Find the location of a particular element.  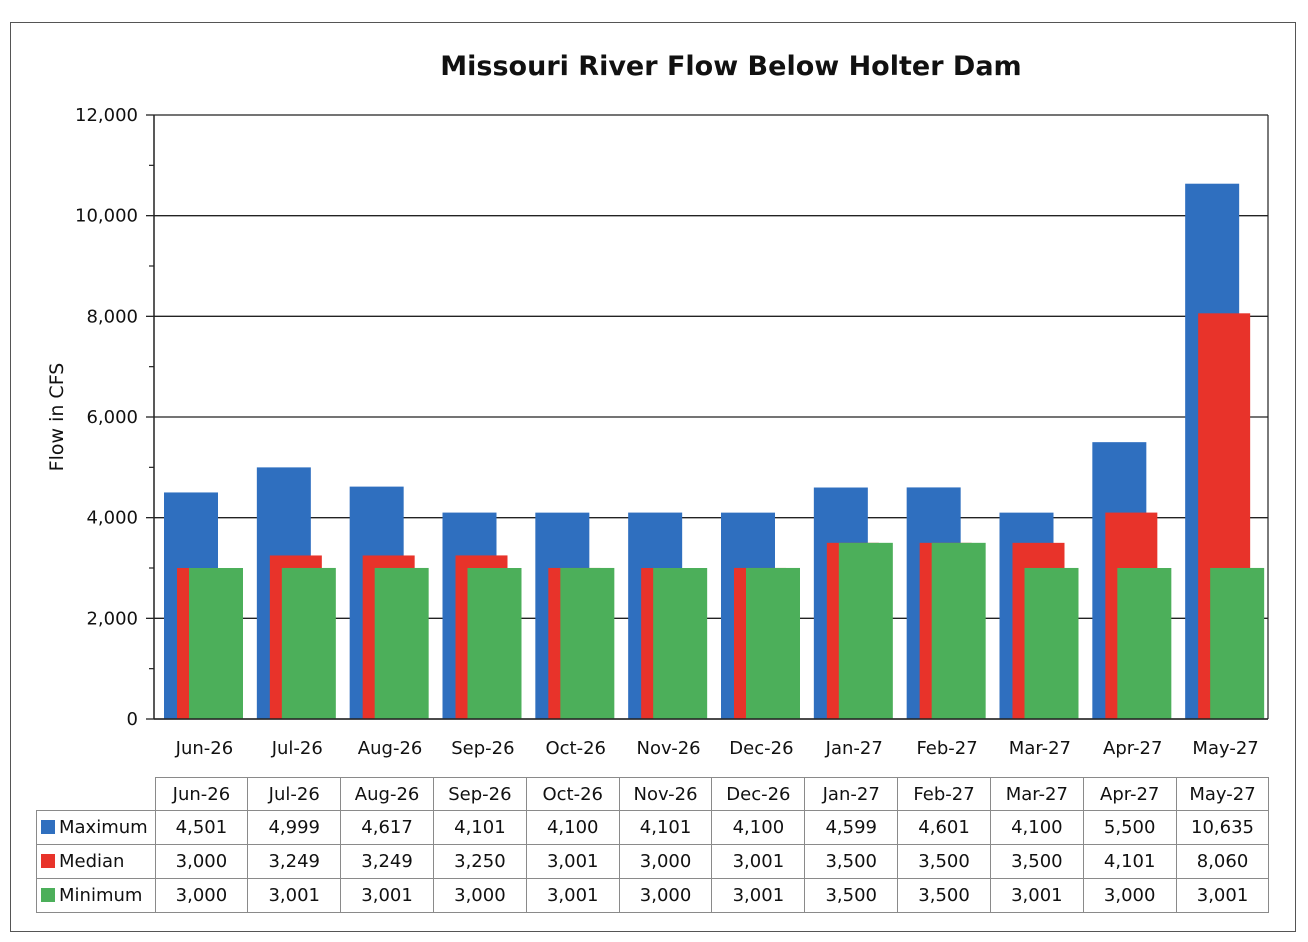

y-tick-label: 12,000 is located at coordinates (106, 115).